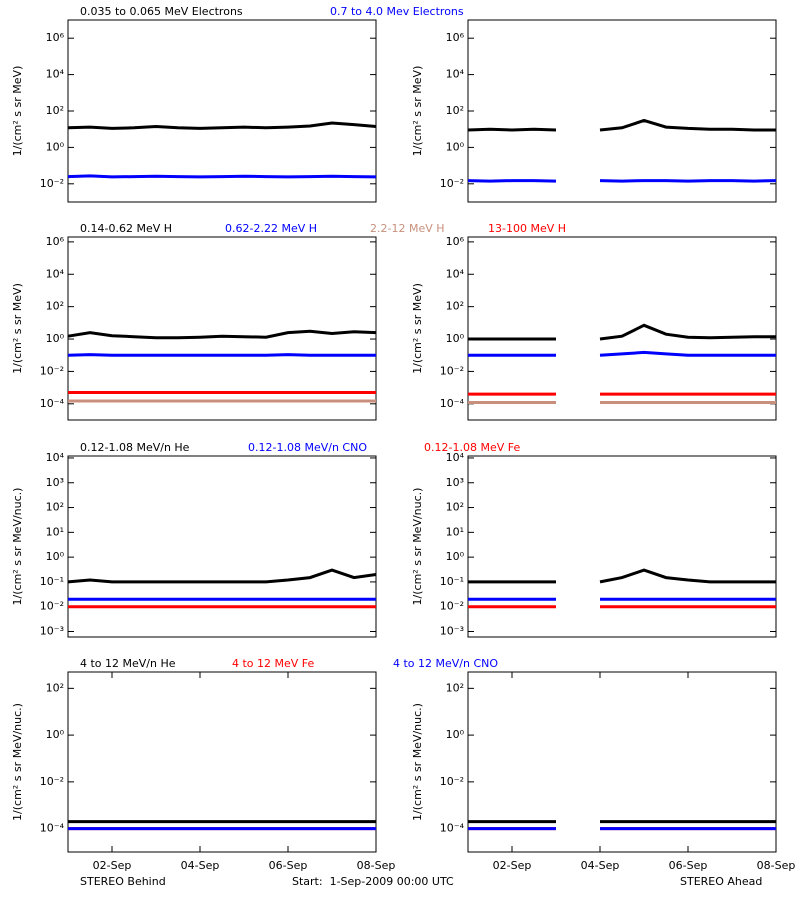 This screenshot has height=900, width=800. I want to click on legend-entry: 0.12-1.08 MeV/n CNO, so click(307, 447).